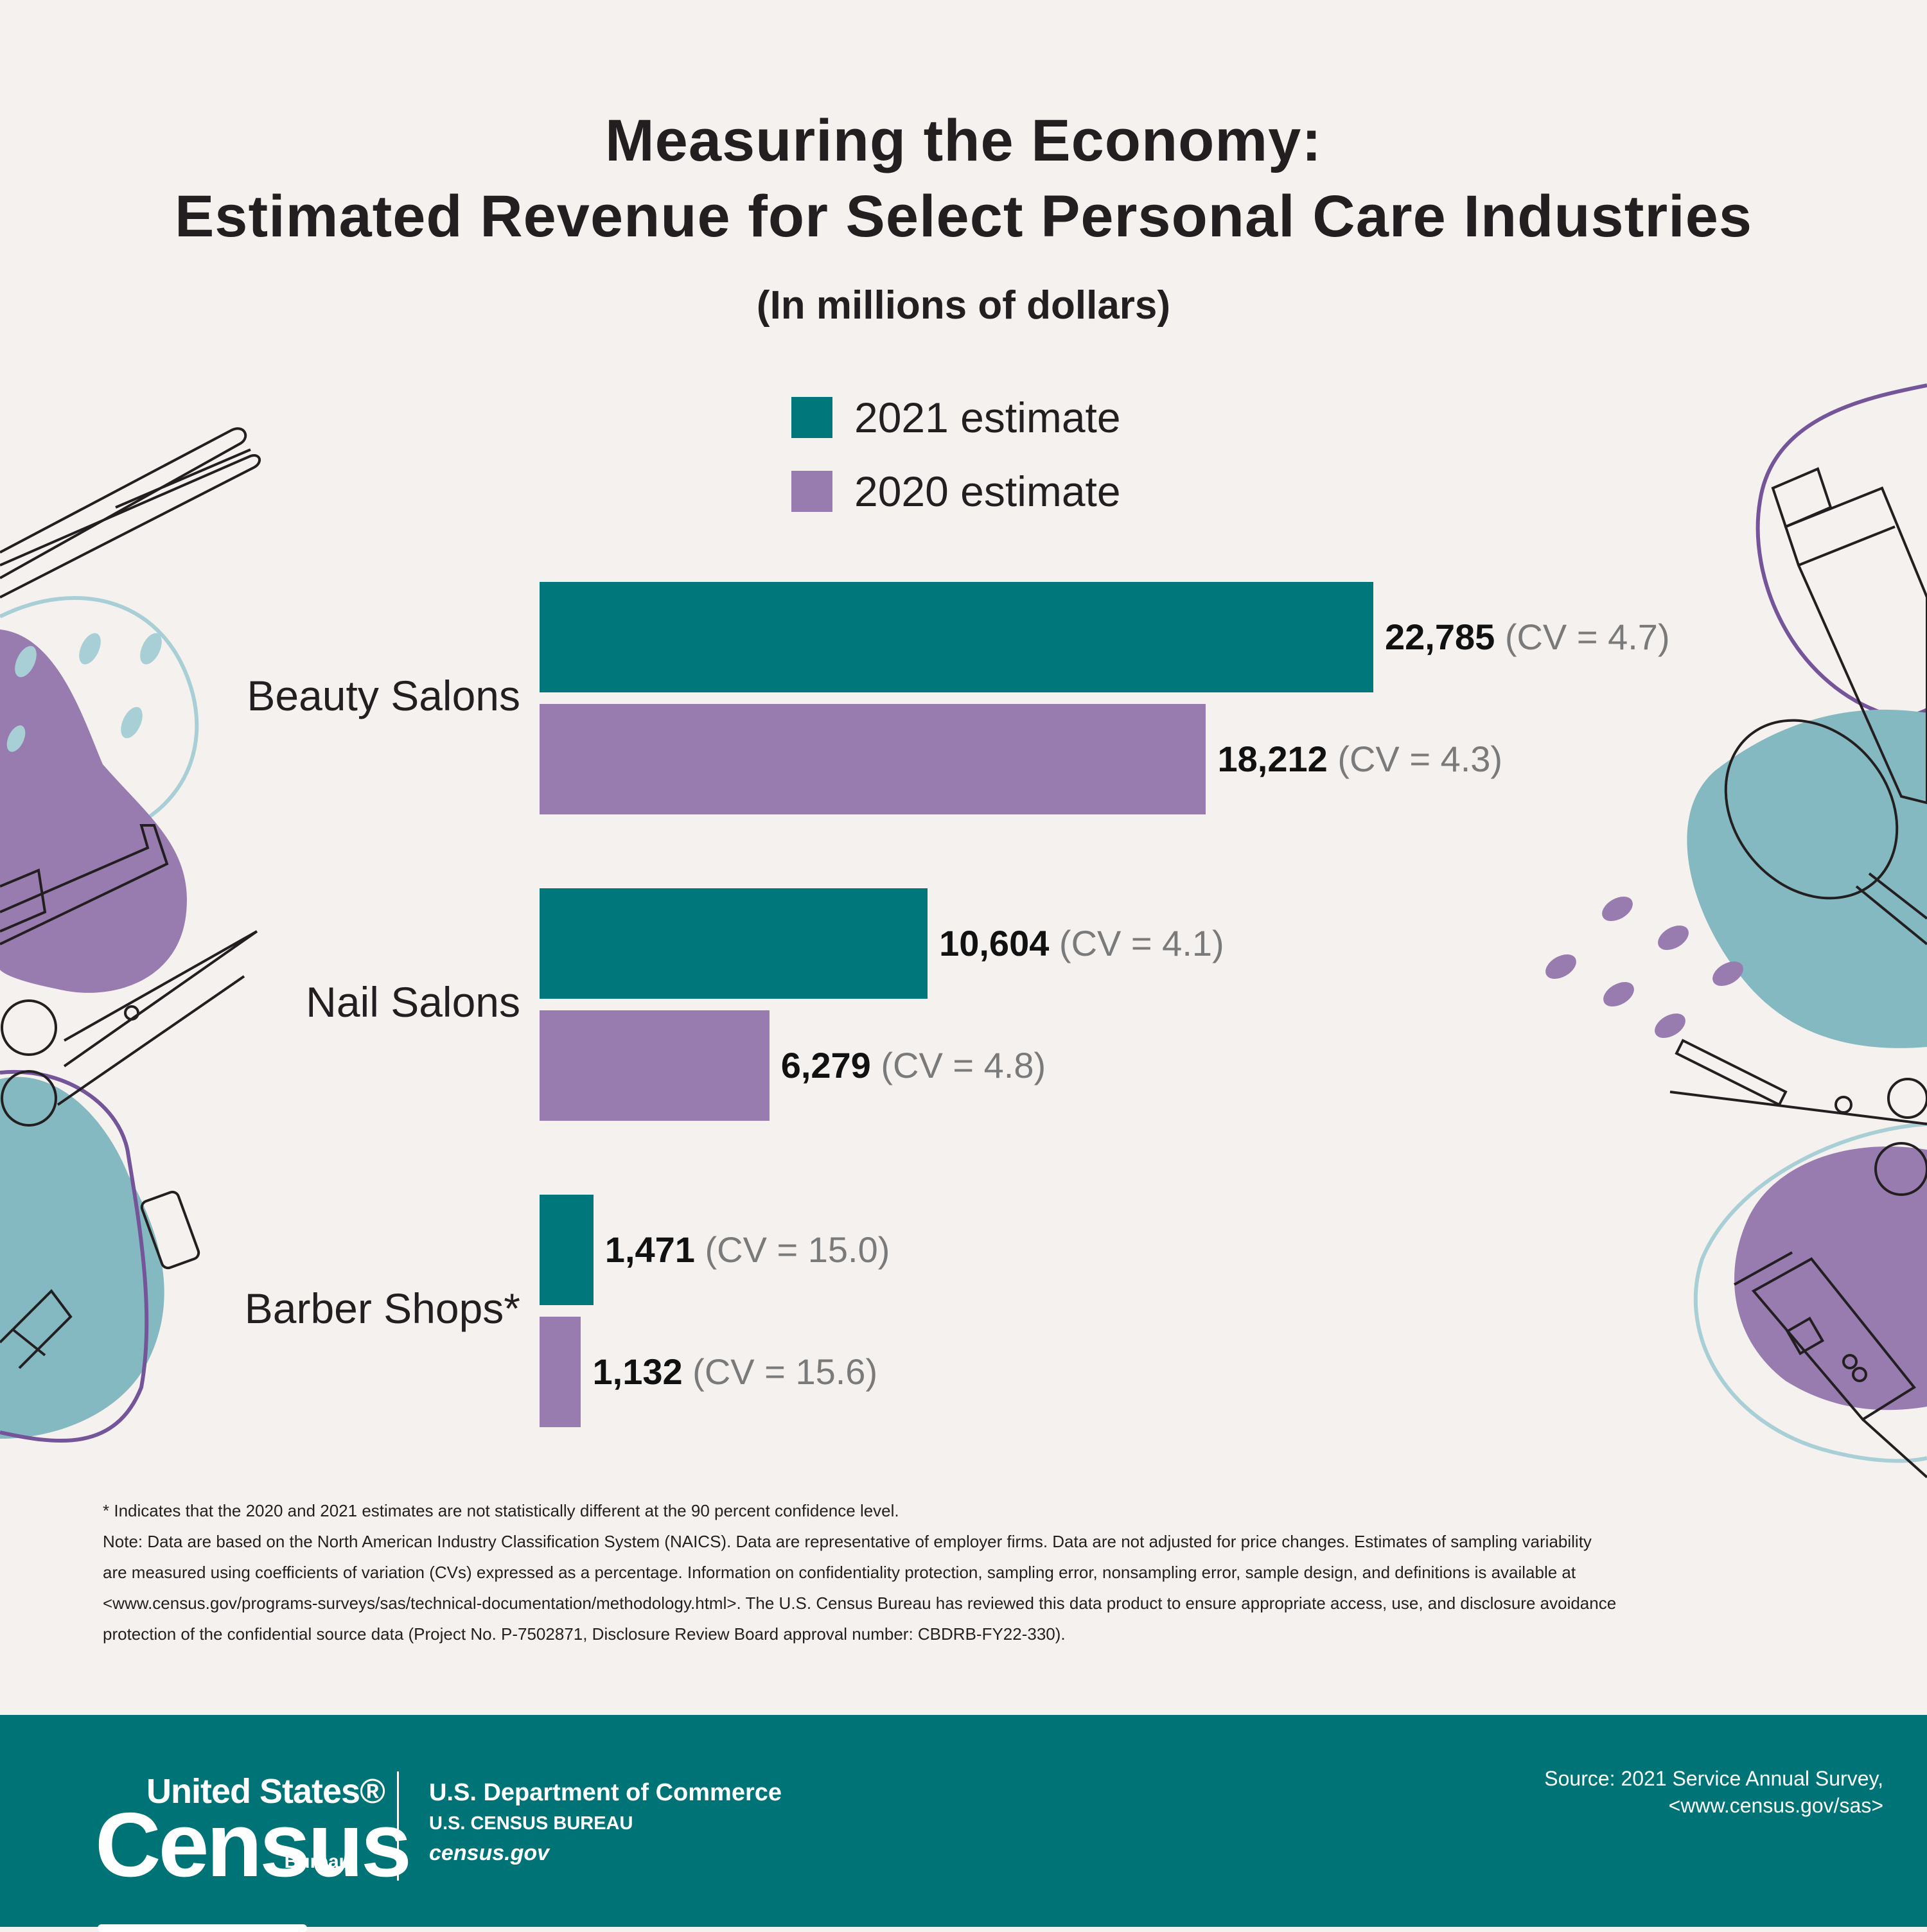 This screenshot has height=1932, width=1927. Describe the element at coordinates (963, 305) in the screenshot. I see `chart-subtitle: (In millions of dollars)` at that location.